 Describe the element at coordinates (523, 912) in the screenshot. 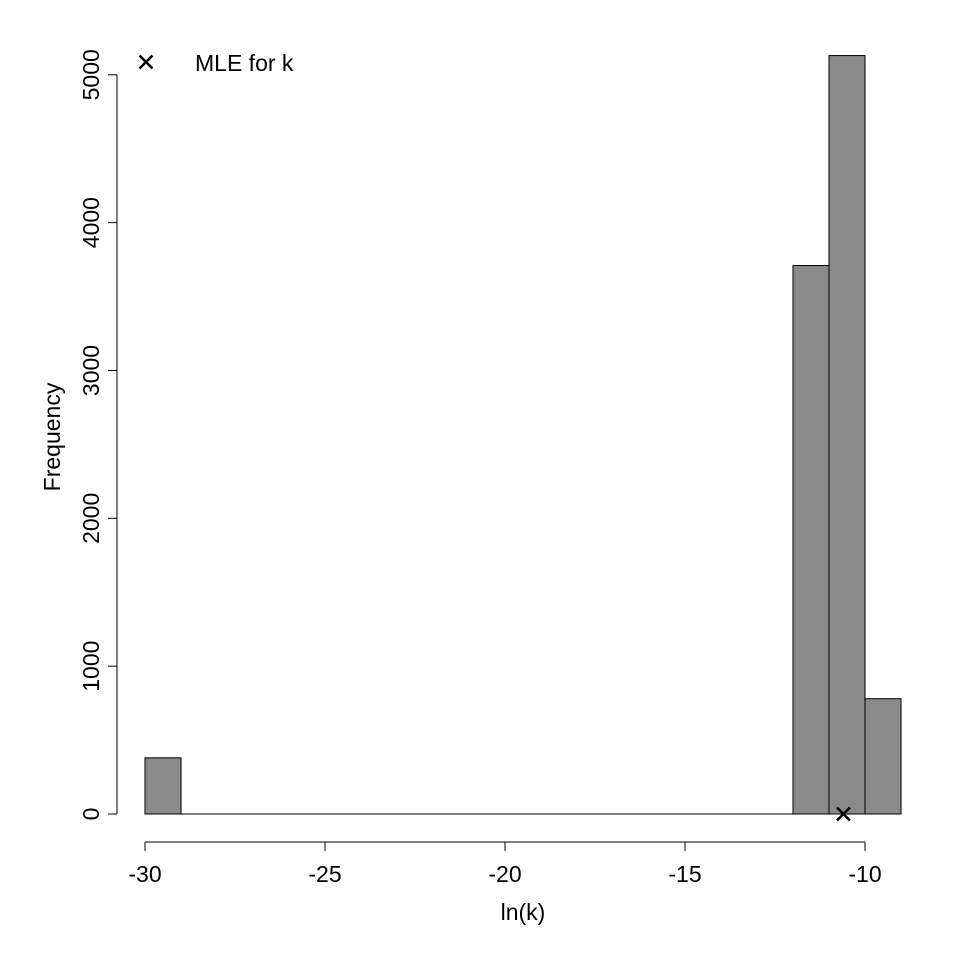

I see `x-axis-title: ln(k)` at that location.